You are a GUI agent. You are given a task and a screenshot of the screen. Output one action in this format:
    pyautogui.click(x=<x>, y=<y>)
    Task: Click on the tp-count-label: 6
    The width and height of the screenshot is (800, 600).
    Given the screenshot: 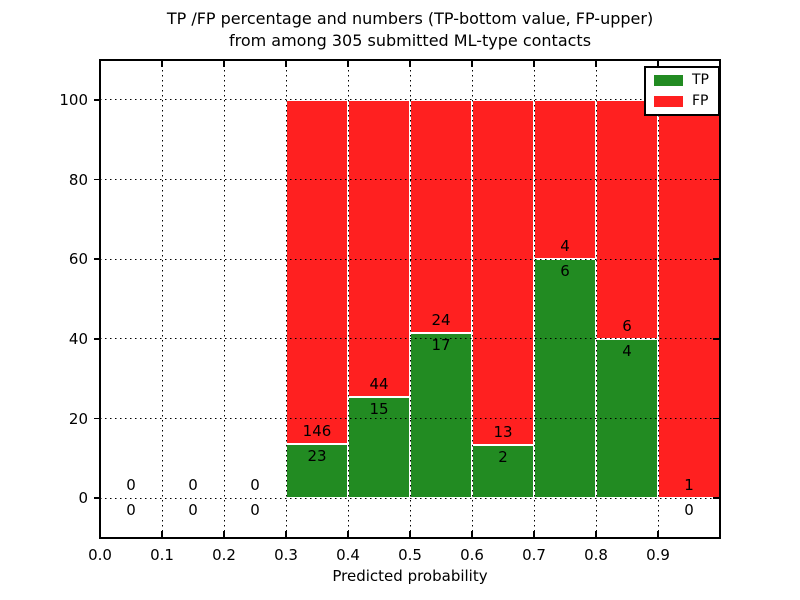 What is the action you would take?
    pyautogui.click(x=565, y=271)
    